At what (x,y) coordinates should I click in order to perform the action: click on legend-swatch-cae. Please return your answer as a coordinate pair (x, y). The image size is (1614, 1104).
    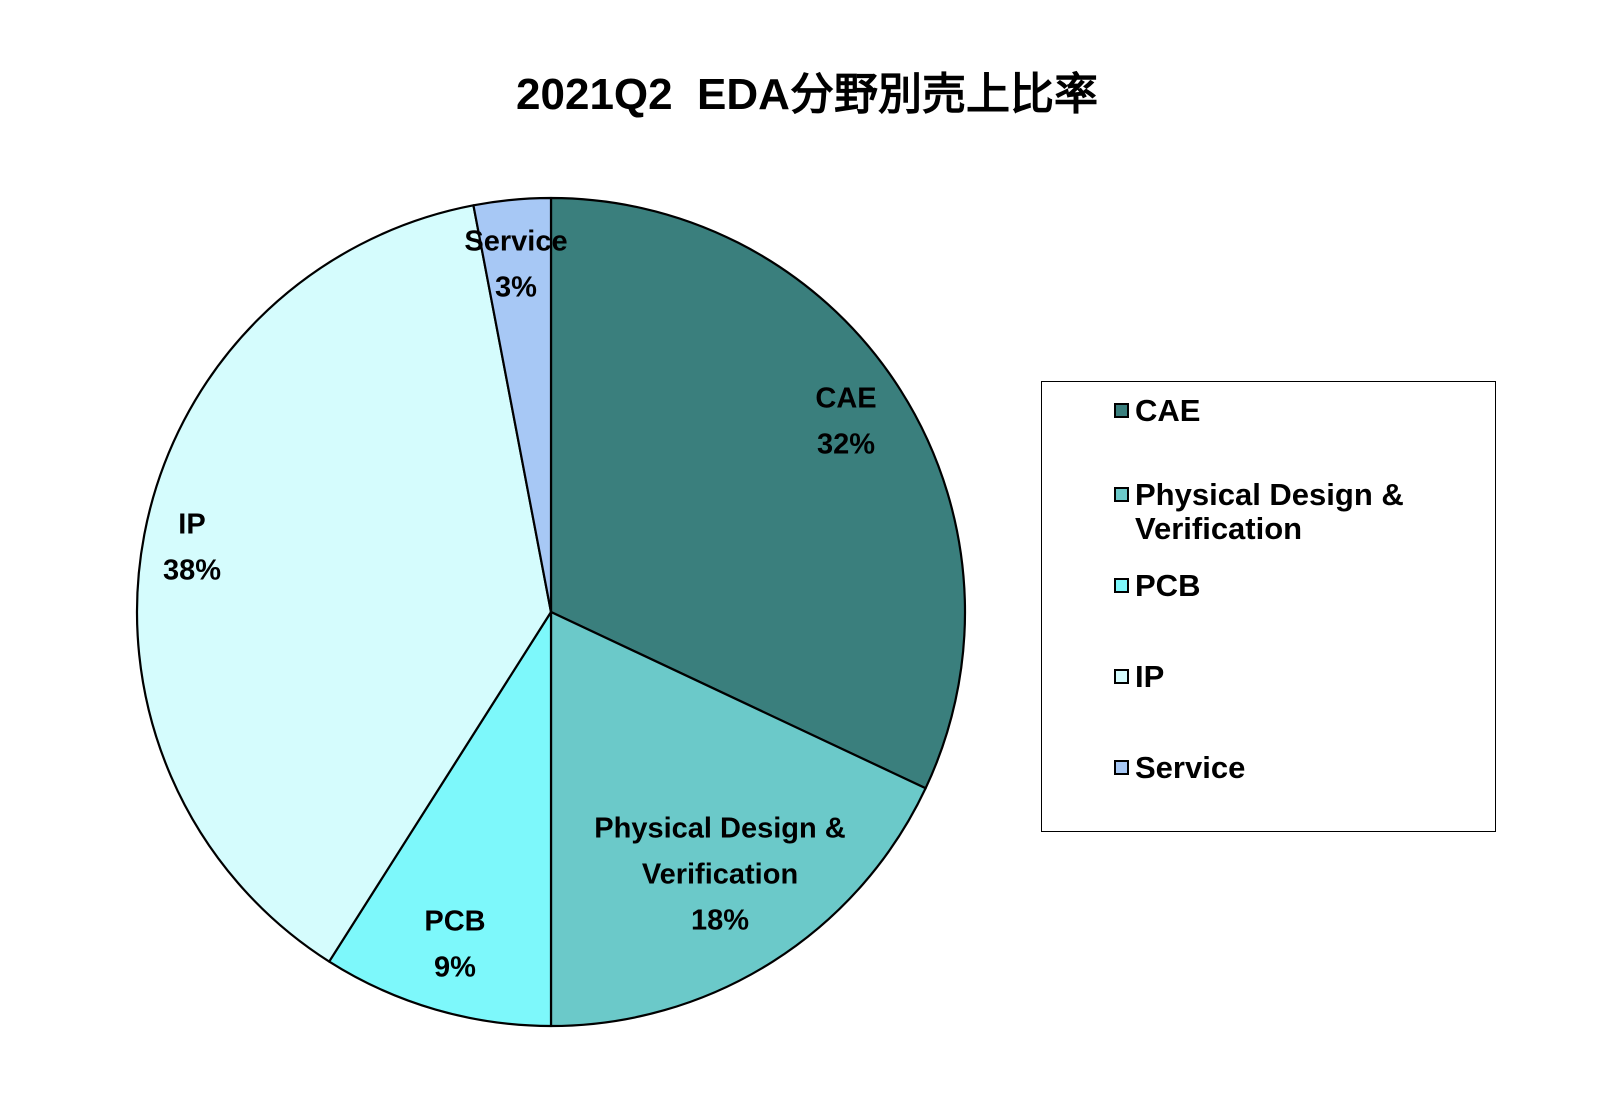
    Looking at the image, I should click on (1121, 410).